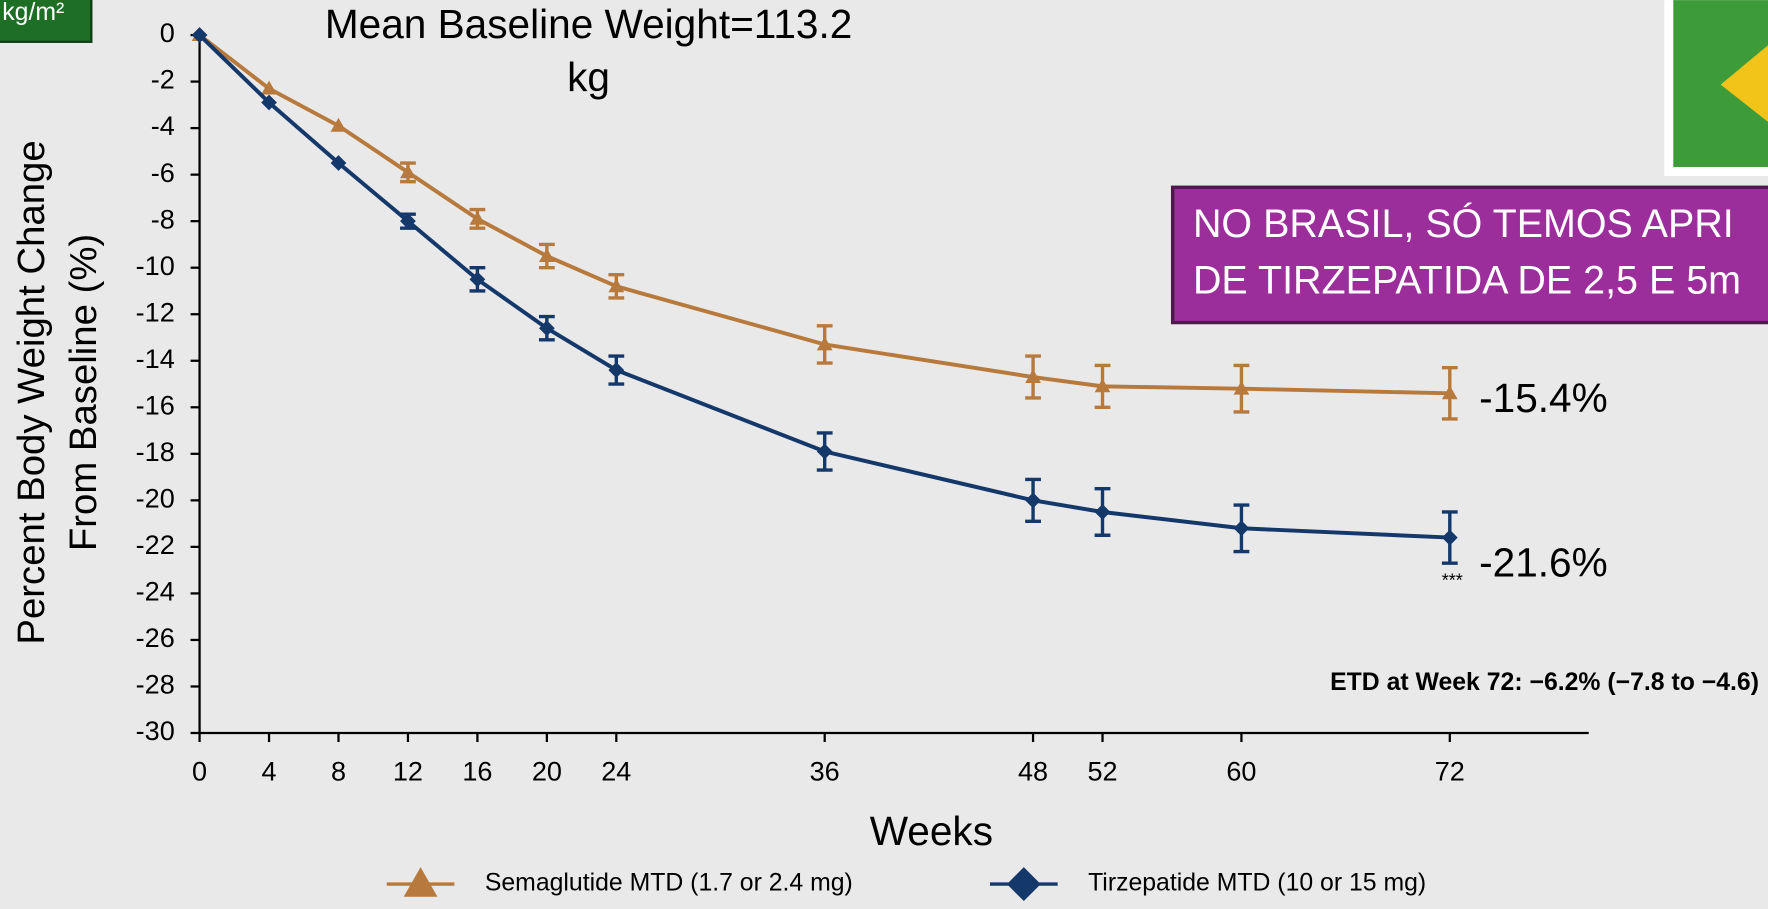  What do you see at coordinates (155, 685) in the screenshot?
I see `y-tick-label: -28` at bounding box center [155, 685].